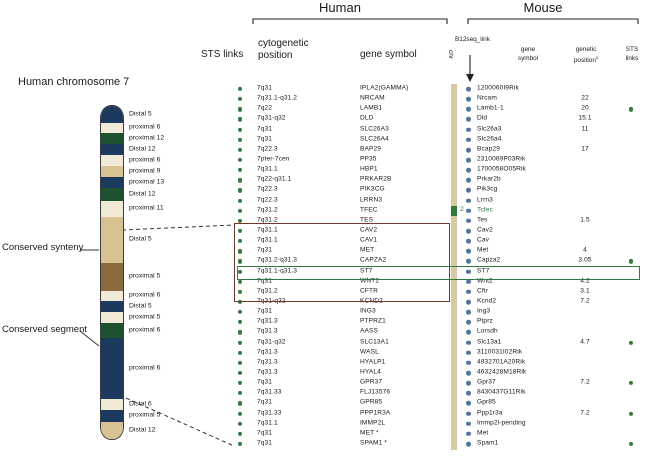  What do you see at coordinates (483, 271) in the screenshot?
I see `mouse-gene-symbol-cell: ST7` at bounding box center [483, 271].